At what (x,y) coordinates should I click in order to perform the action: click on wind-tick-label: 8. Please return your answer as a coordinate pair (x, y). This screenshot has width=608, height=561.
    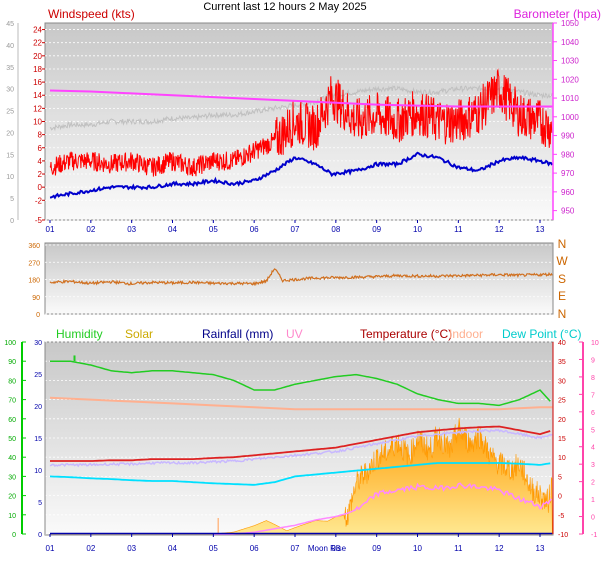
    Looking at the image, I should click on (40, 135).